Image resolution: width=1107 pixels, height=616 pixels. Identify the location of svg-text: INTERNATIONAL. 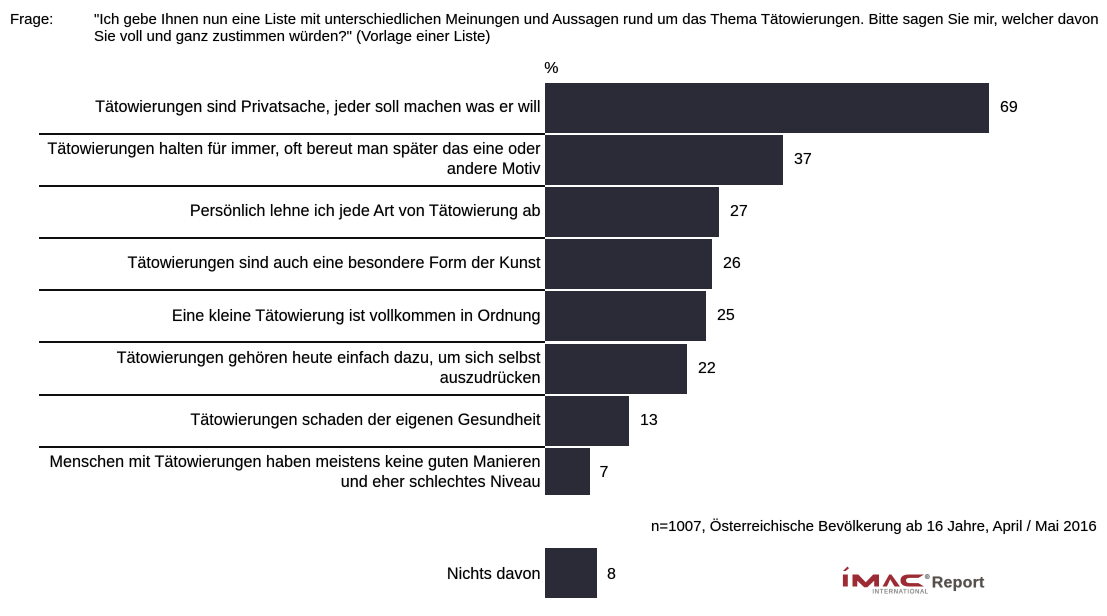
(900, 593).